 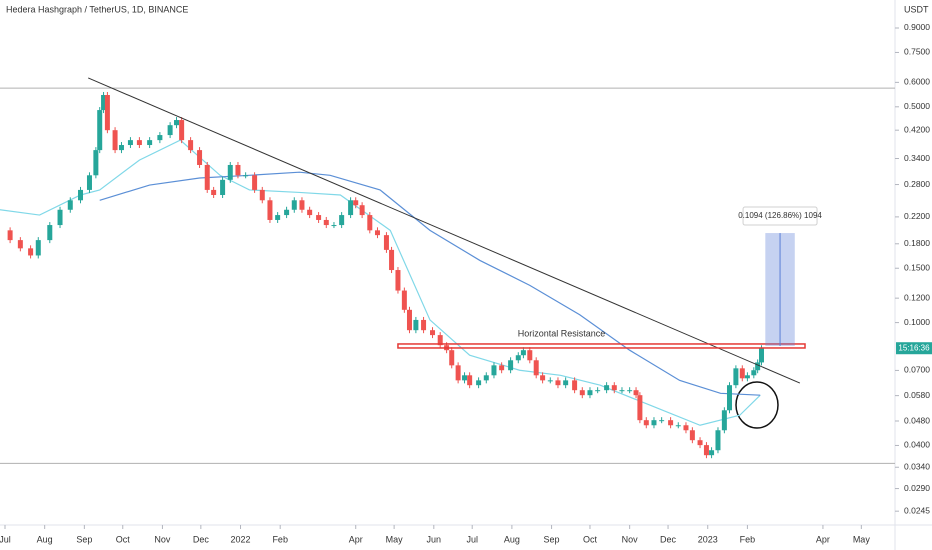 What do you see at coordinates (780, 216) in the screenshot?
I see `measure-label-box` at bounding box center [780, 216].